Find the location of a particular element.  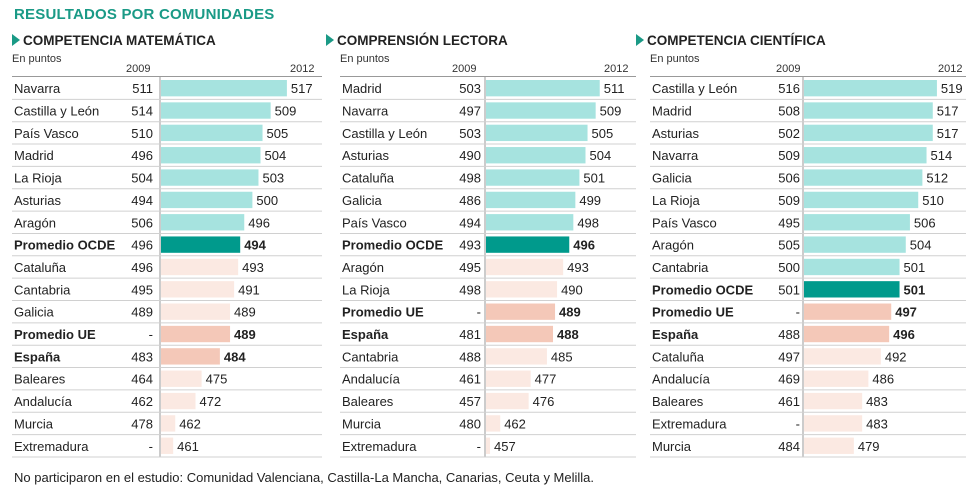

value-2009-label: 464 is located at coordinates (142, 379).